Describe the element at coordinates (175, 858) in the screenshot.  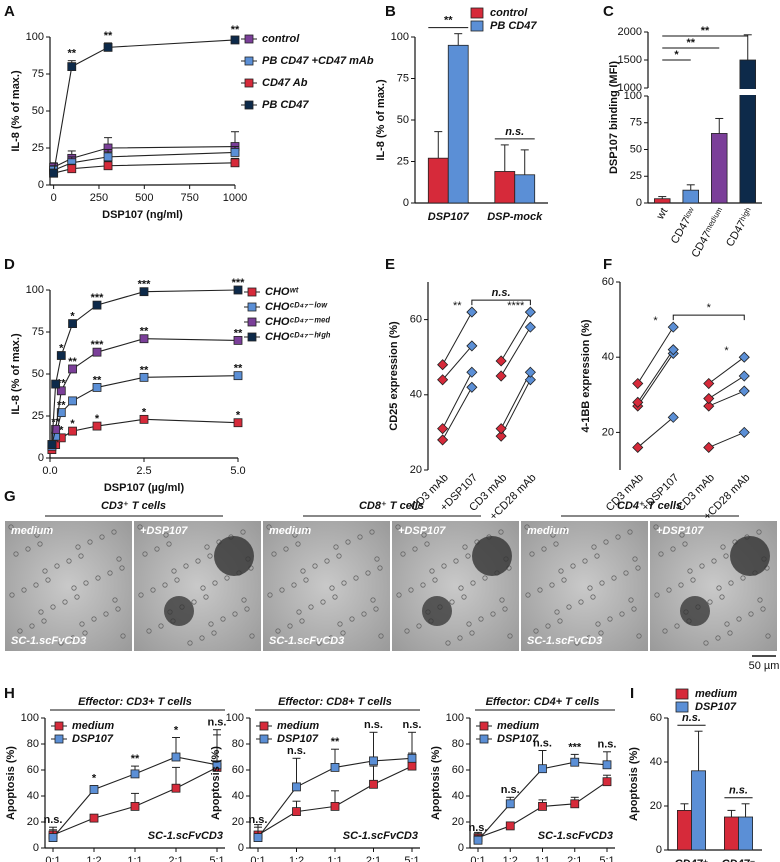
I see `x-tick-label: 2:1` at that location.